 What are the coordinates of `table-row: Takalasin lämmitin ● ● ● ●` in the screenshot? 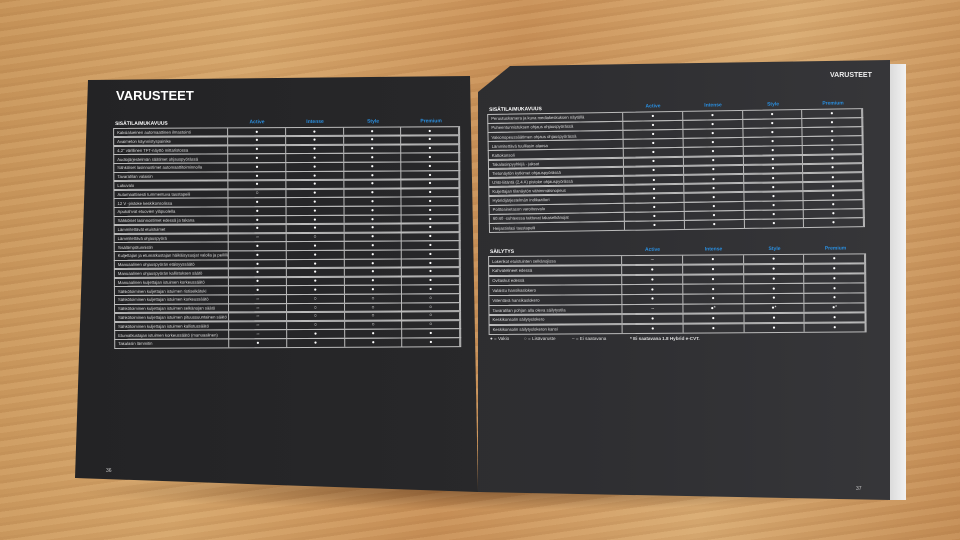 It's located at (288, 343).